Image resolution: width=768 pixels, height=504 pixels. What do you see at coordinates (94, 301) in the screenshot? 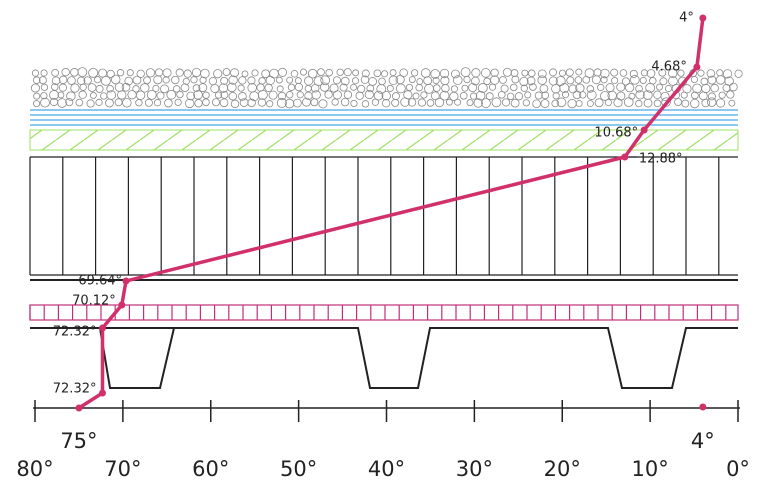
I see `data-label: 70.12°` at bounding box center [94, 301].